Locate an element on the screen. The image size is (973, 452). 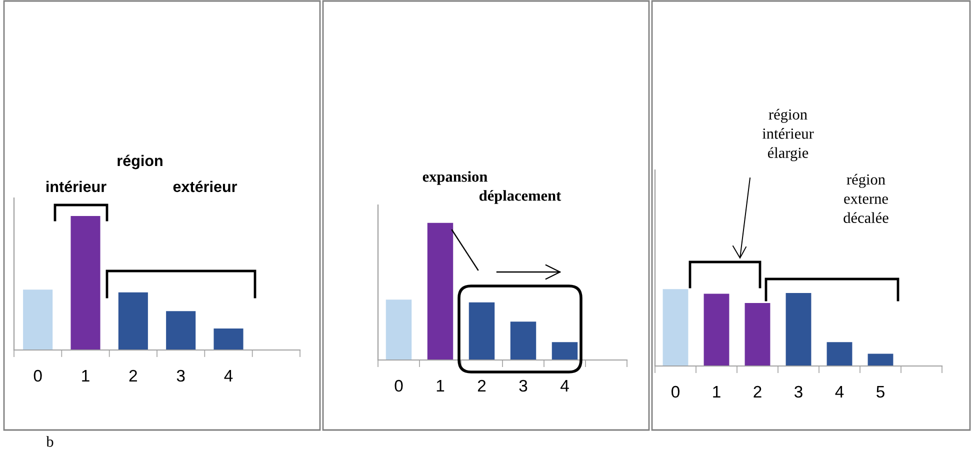
text: b is located at coordinates (50, 441).